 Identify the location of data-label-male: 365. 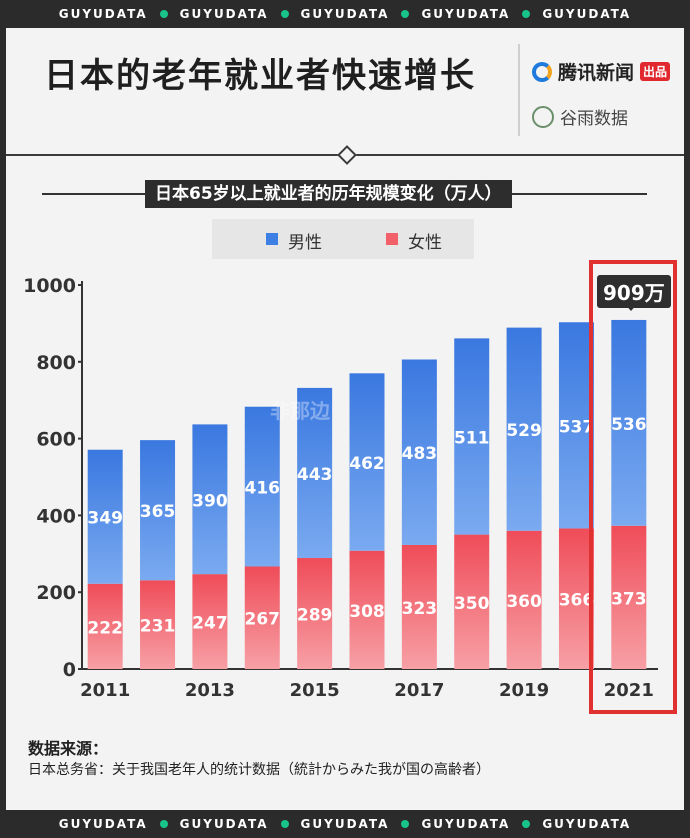
(158, 512).